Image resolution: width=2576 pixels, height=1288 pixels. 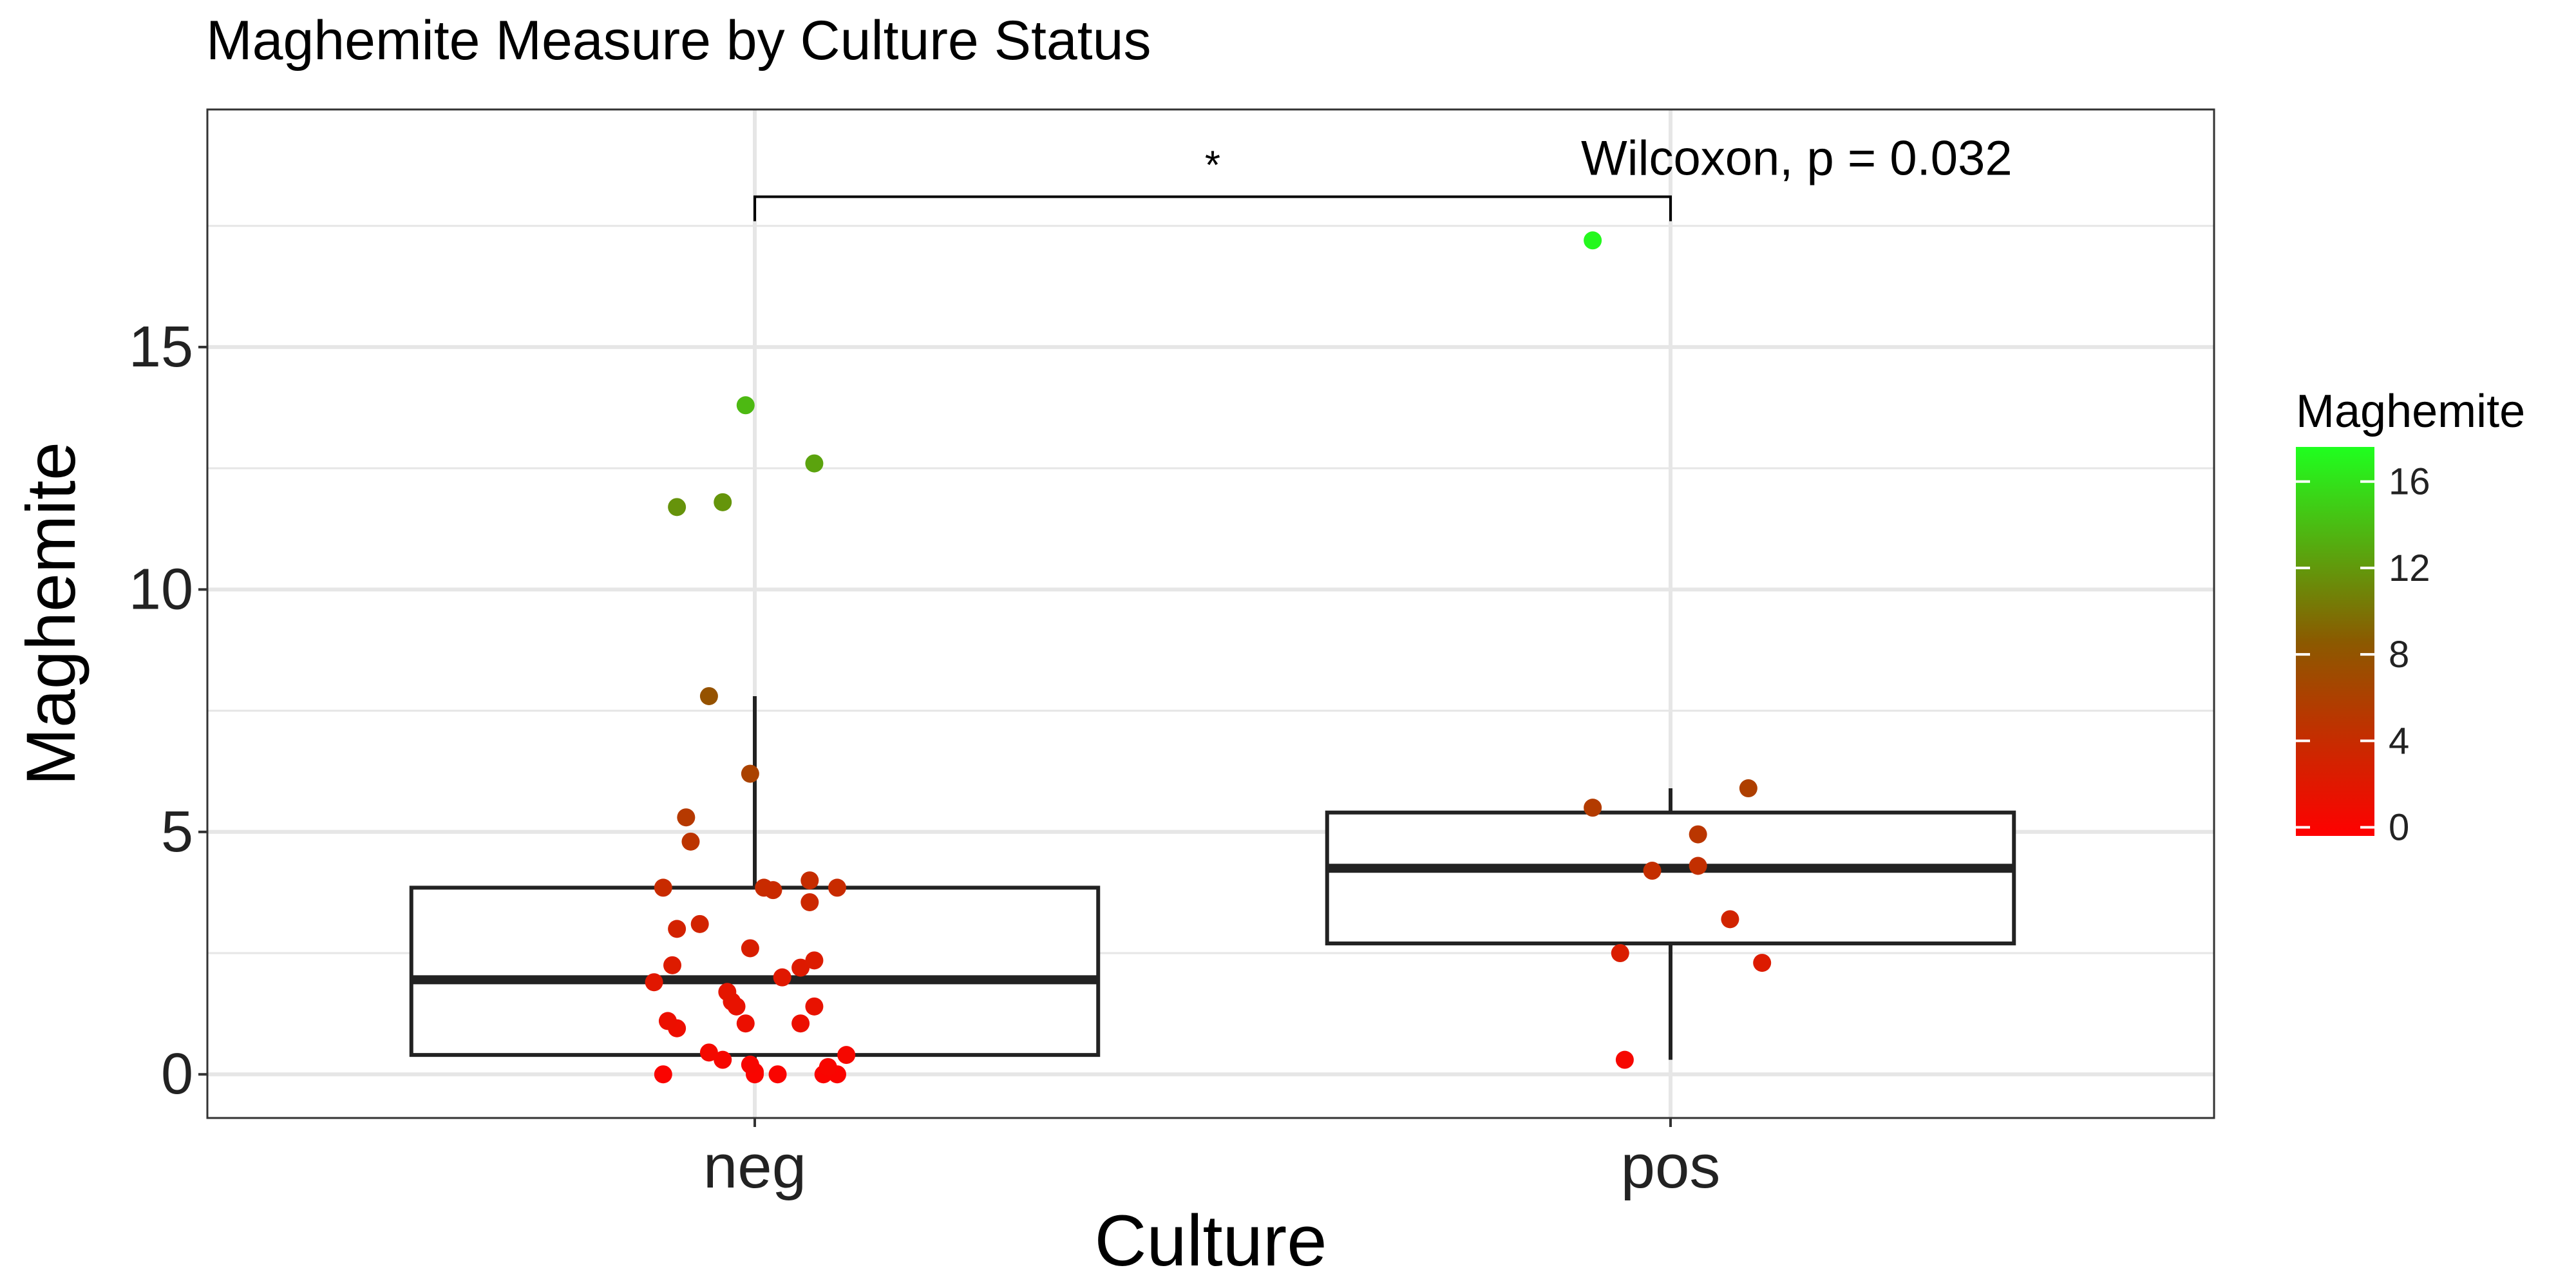 What do you see at coordinates (1797, 158) in the screenshot?
I see `wilcoxon-annotation: Wilcoxon, p = 0.032` at bounding box center [1797, 158].